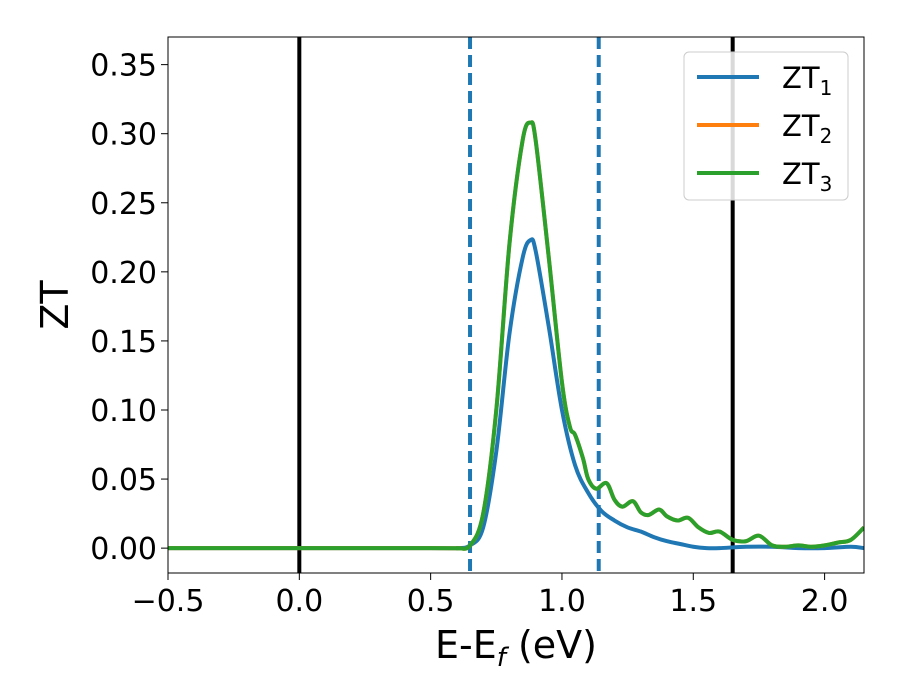 The height and width of the screenshot is (700, 900). Describe the element at coordinates (807, 80) in the screenshot. I see `legend-label: ZT1` at that location.